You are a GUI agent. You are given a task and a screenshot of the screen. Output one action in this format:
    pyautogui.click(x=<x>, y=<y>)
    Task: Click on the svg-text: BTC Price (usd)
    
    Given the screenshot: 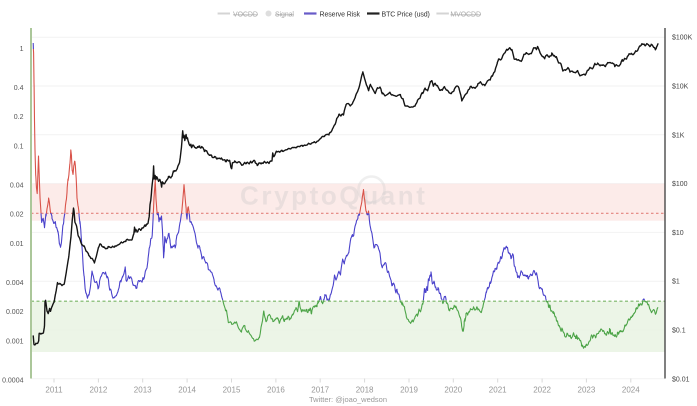 What is the action you would take?
    pyautogui.click(x=406, y=15)
    